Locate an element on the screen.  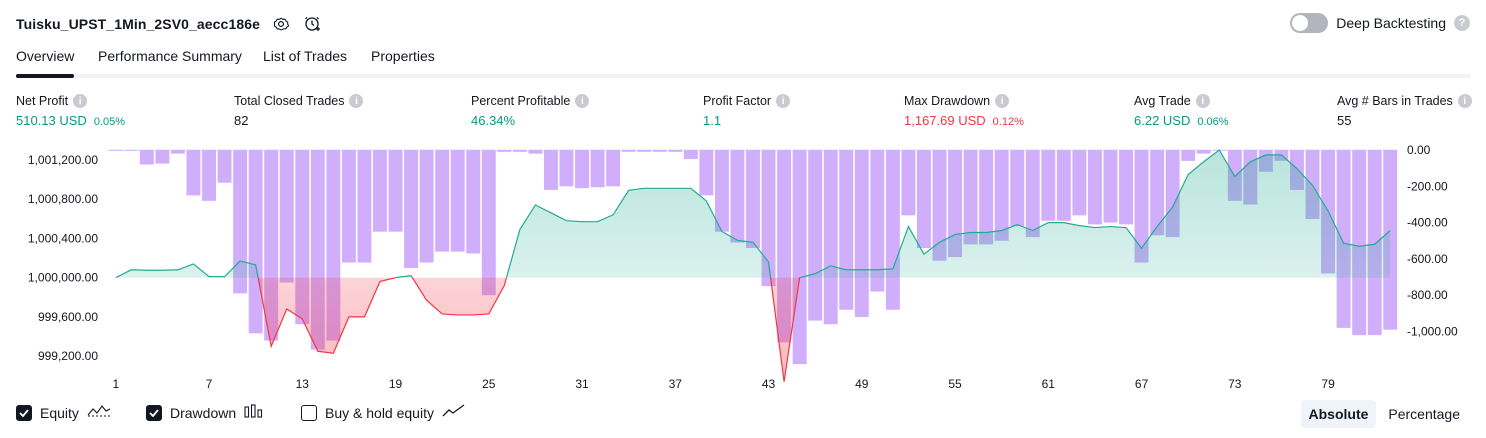
help-icon: ? is located at coordinates (1462, 23).